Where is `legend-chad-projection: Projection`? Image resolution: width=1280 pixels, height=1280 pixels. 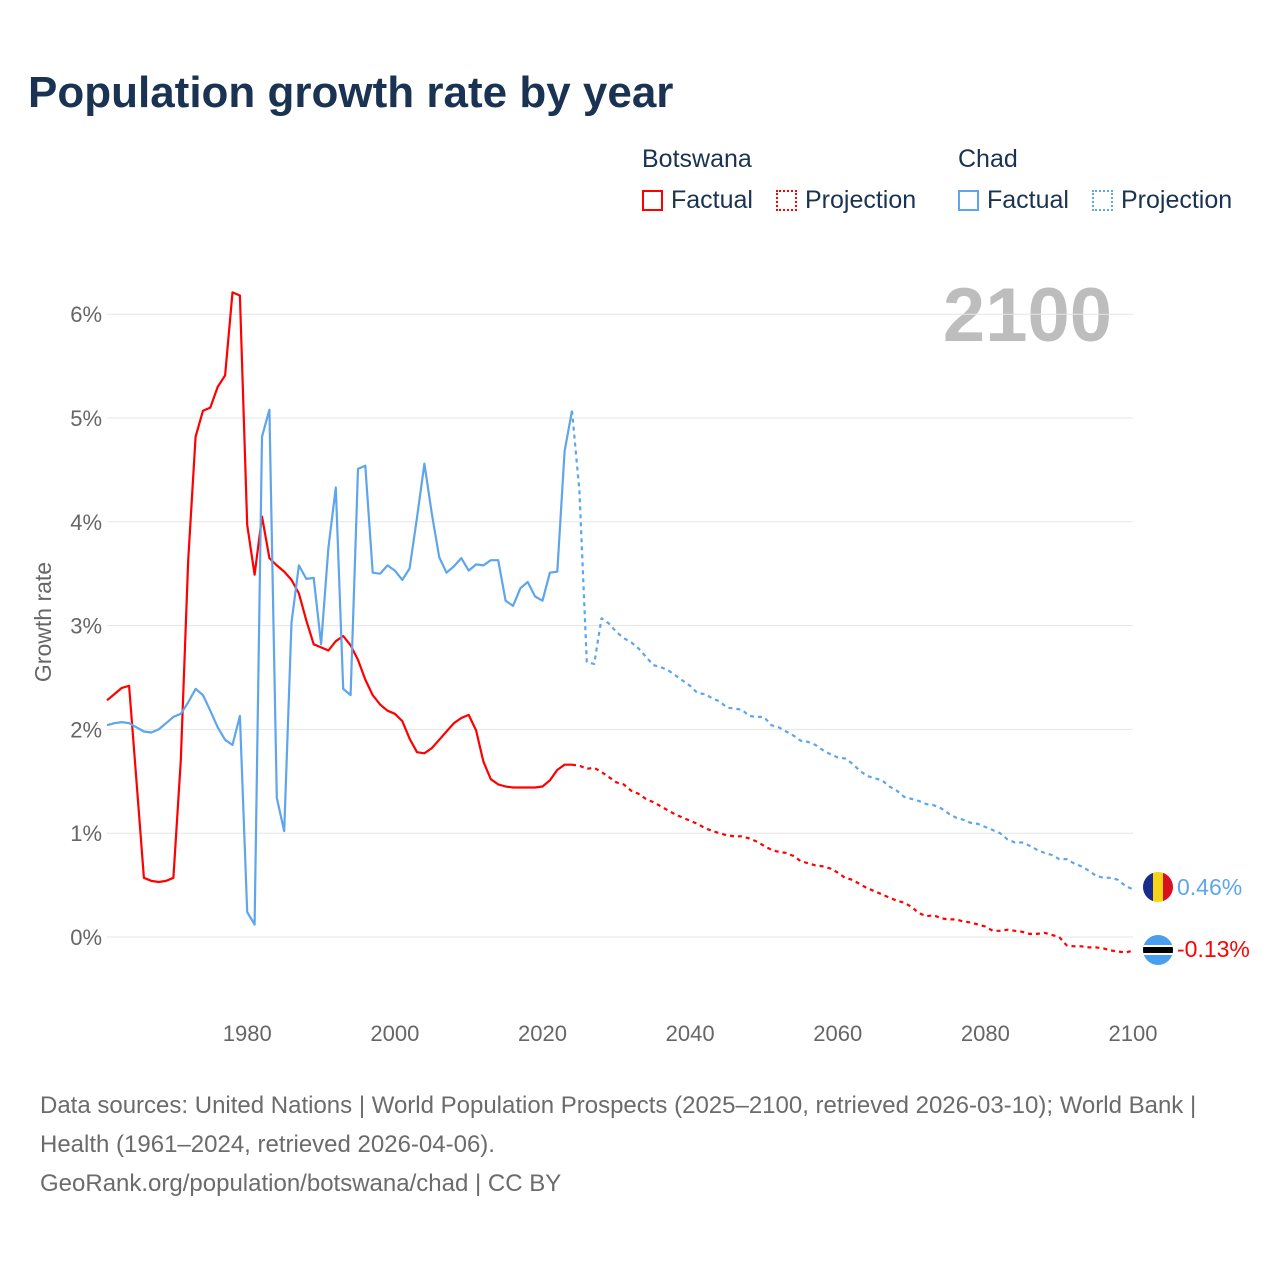
legend-chad-projection: Projection is located at coordinates (1162, 200).